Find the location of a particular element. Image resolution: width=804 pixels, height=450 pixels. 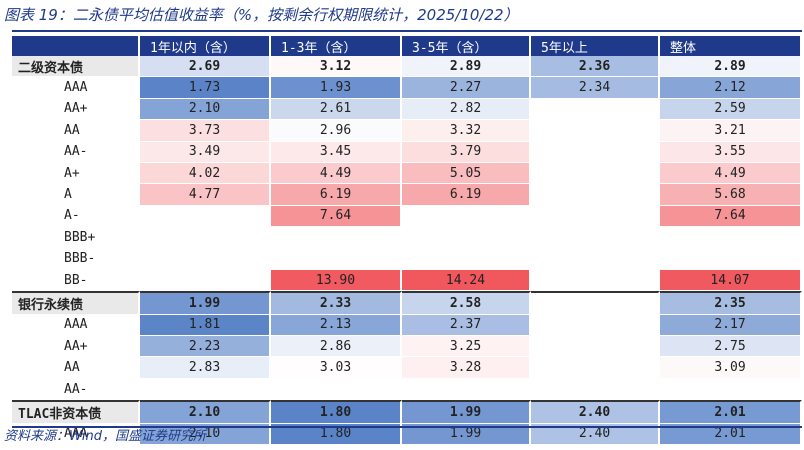

rating-label: AA- is located at coordinates (76, 152).